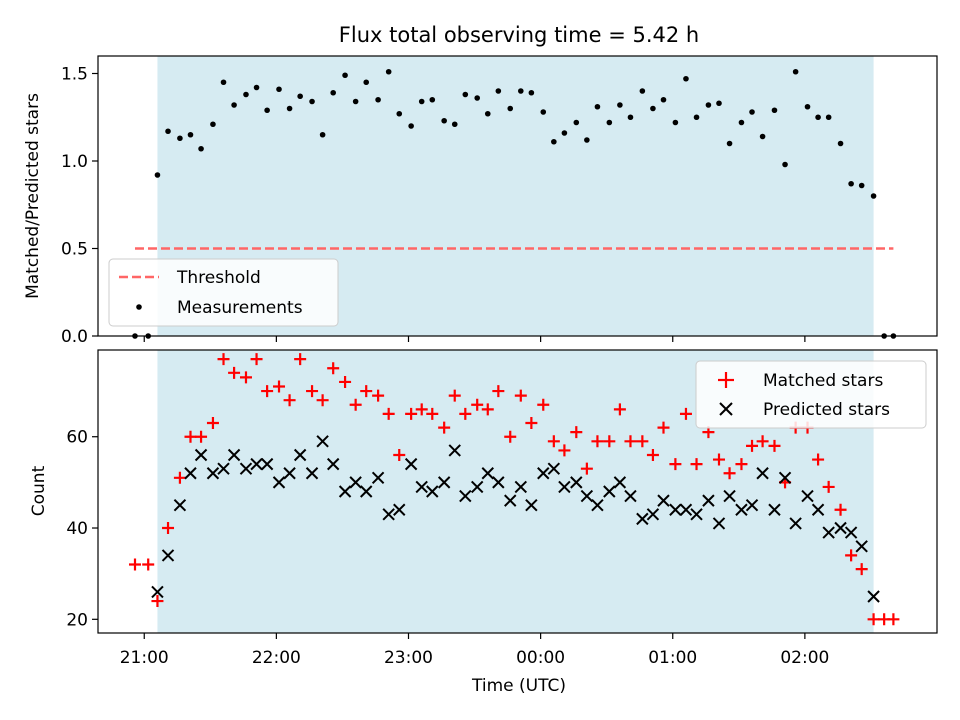 The image size is (960, 720). I want to click on bottom-xlabel: Time (UTC), so click(518, 686).